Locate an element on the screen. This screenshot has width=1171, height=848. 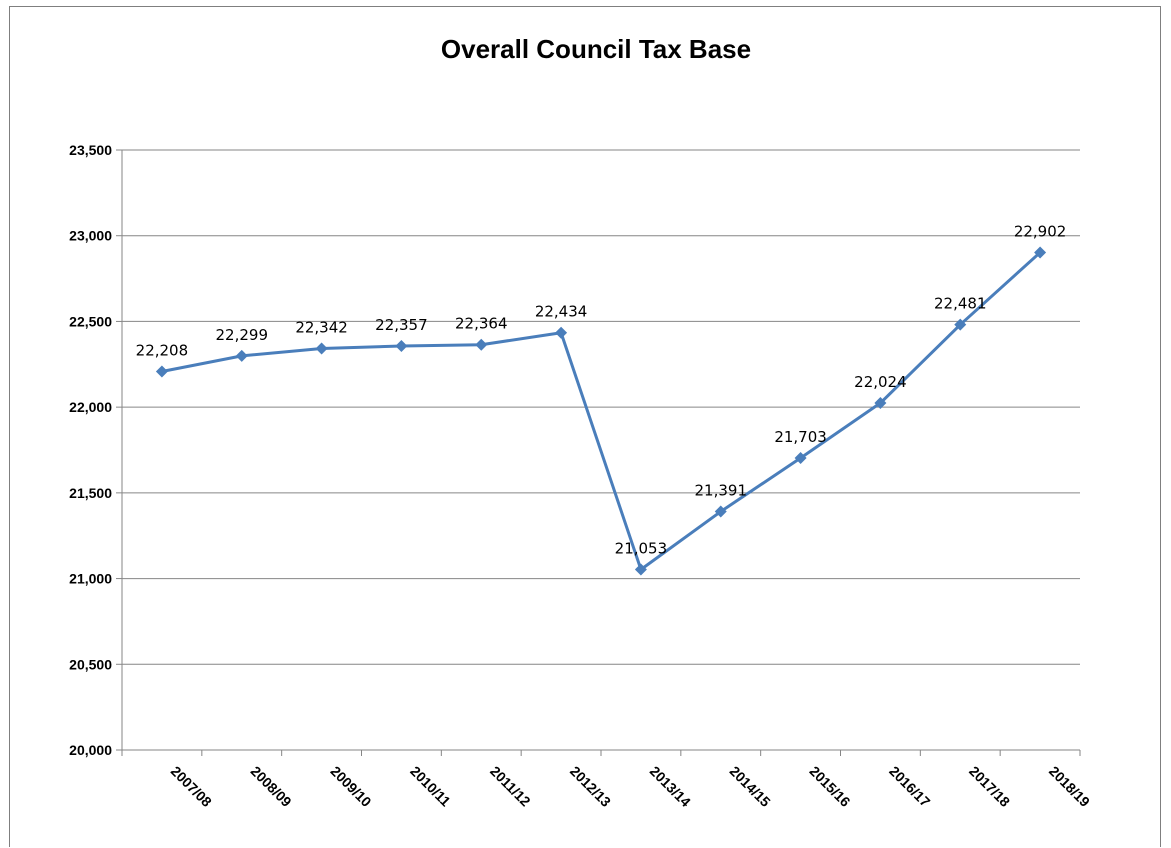
y-tick-label: 21,500 is located at coordinates (90, 493).